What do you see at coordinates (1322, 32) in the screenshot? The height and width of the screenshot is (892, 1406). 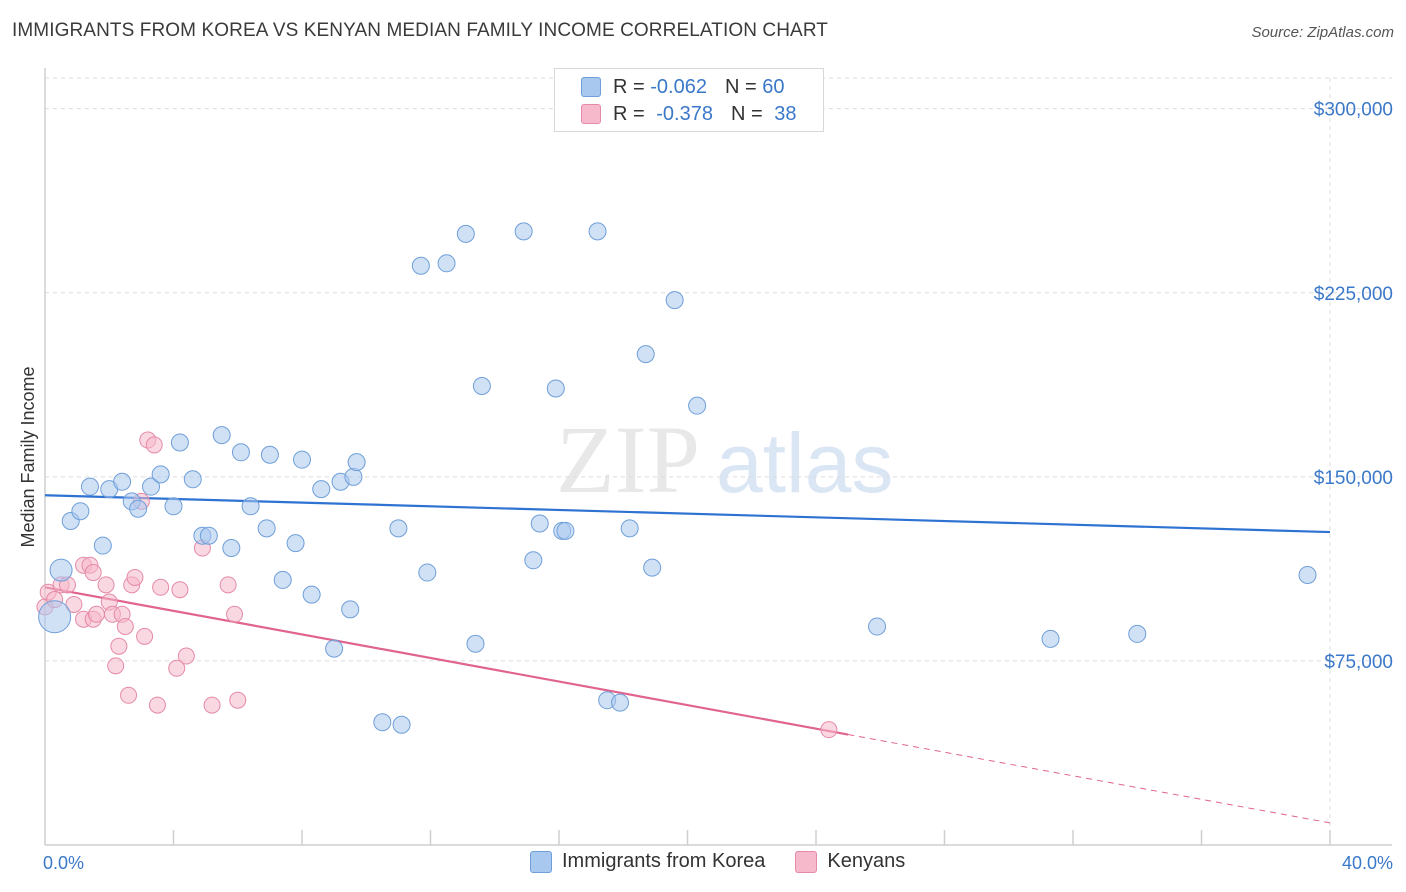 I see `source-label: Source: ZipAtlas.com` at bounding box center [1322, 32].